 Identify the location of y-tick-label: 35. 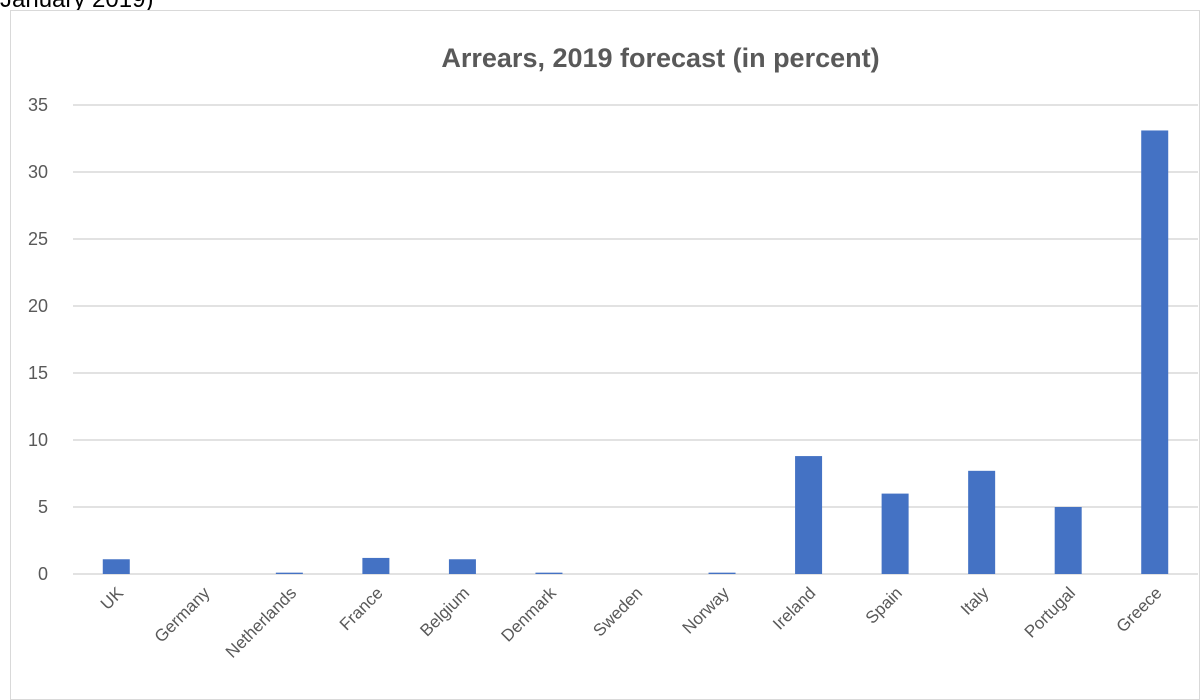
(38, 105).